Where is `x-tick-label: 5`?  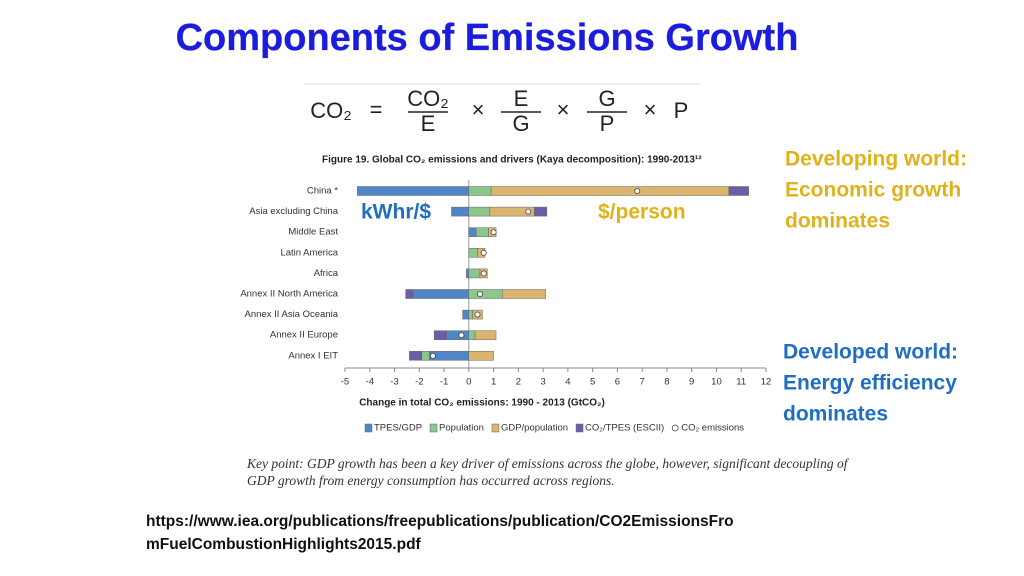 x-tick-label: 5 is located at coordinates (592, 382).